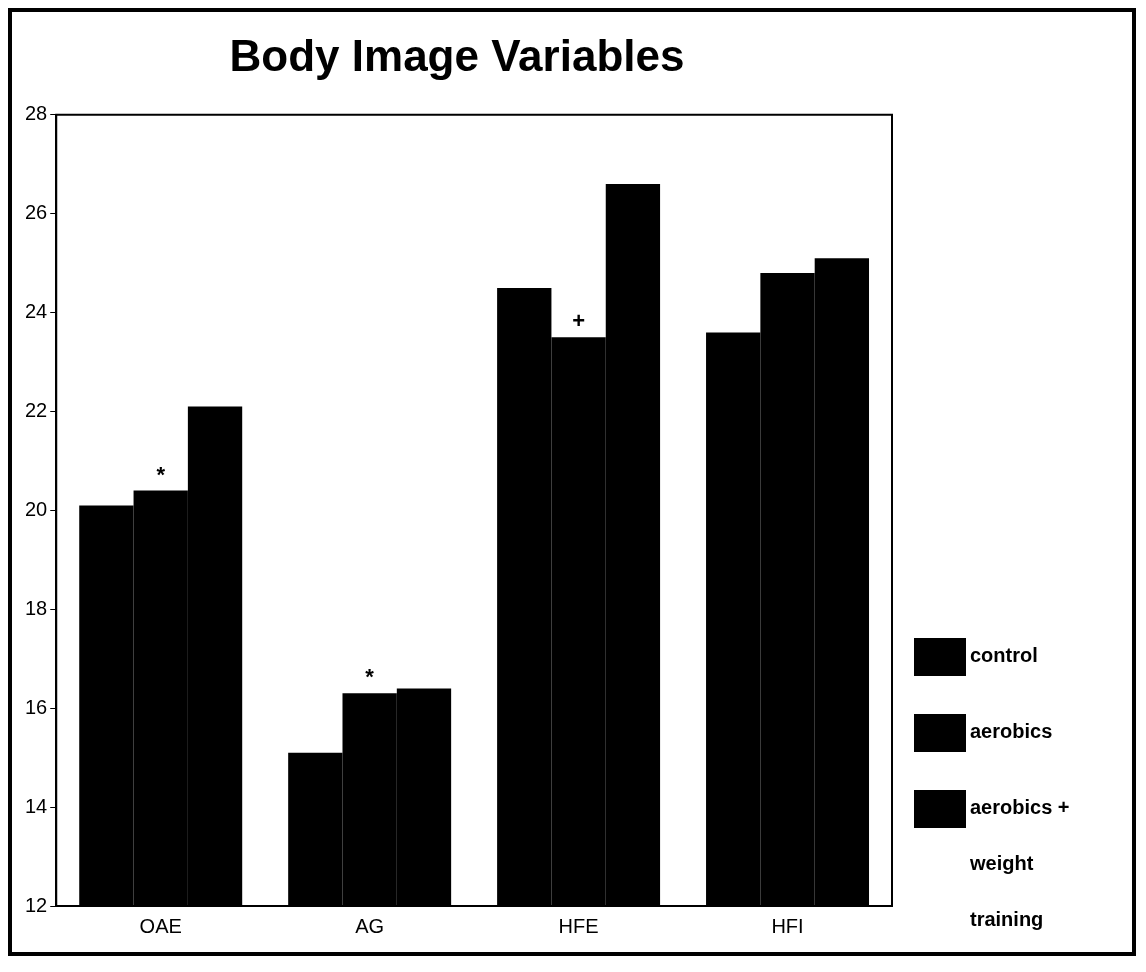  I want to click on y-tick-label: 20, so click(36, 508).